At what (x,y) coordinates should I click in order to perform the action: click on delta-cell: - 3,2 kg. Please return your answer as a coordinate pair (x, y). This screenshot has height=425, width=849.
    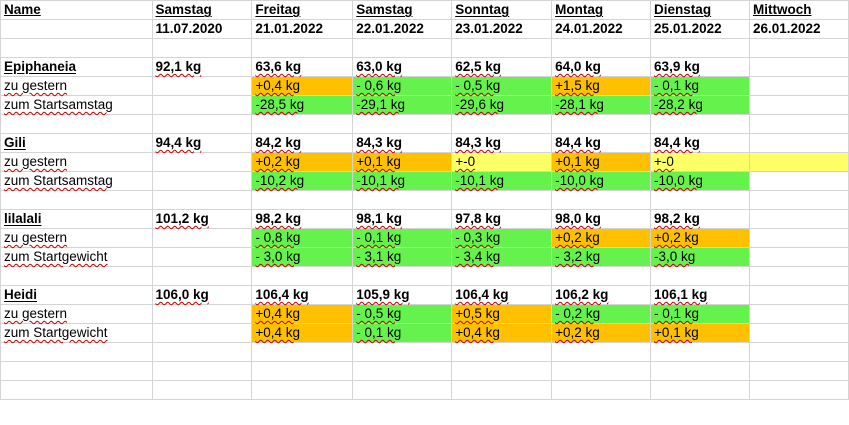
    Looking at the image, I should click on (601, 257).